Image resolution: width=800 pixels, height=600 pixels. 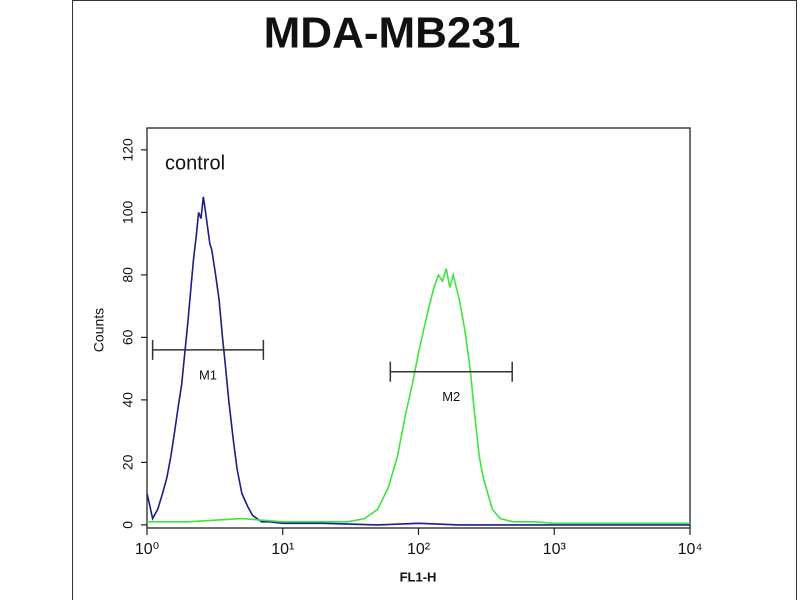 I want to click on y-tick-label: 120, so click(x=128, y=150).